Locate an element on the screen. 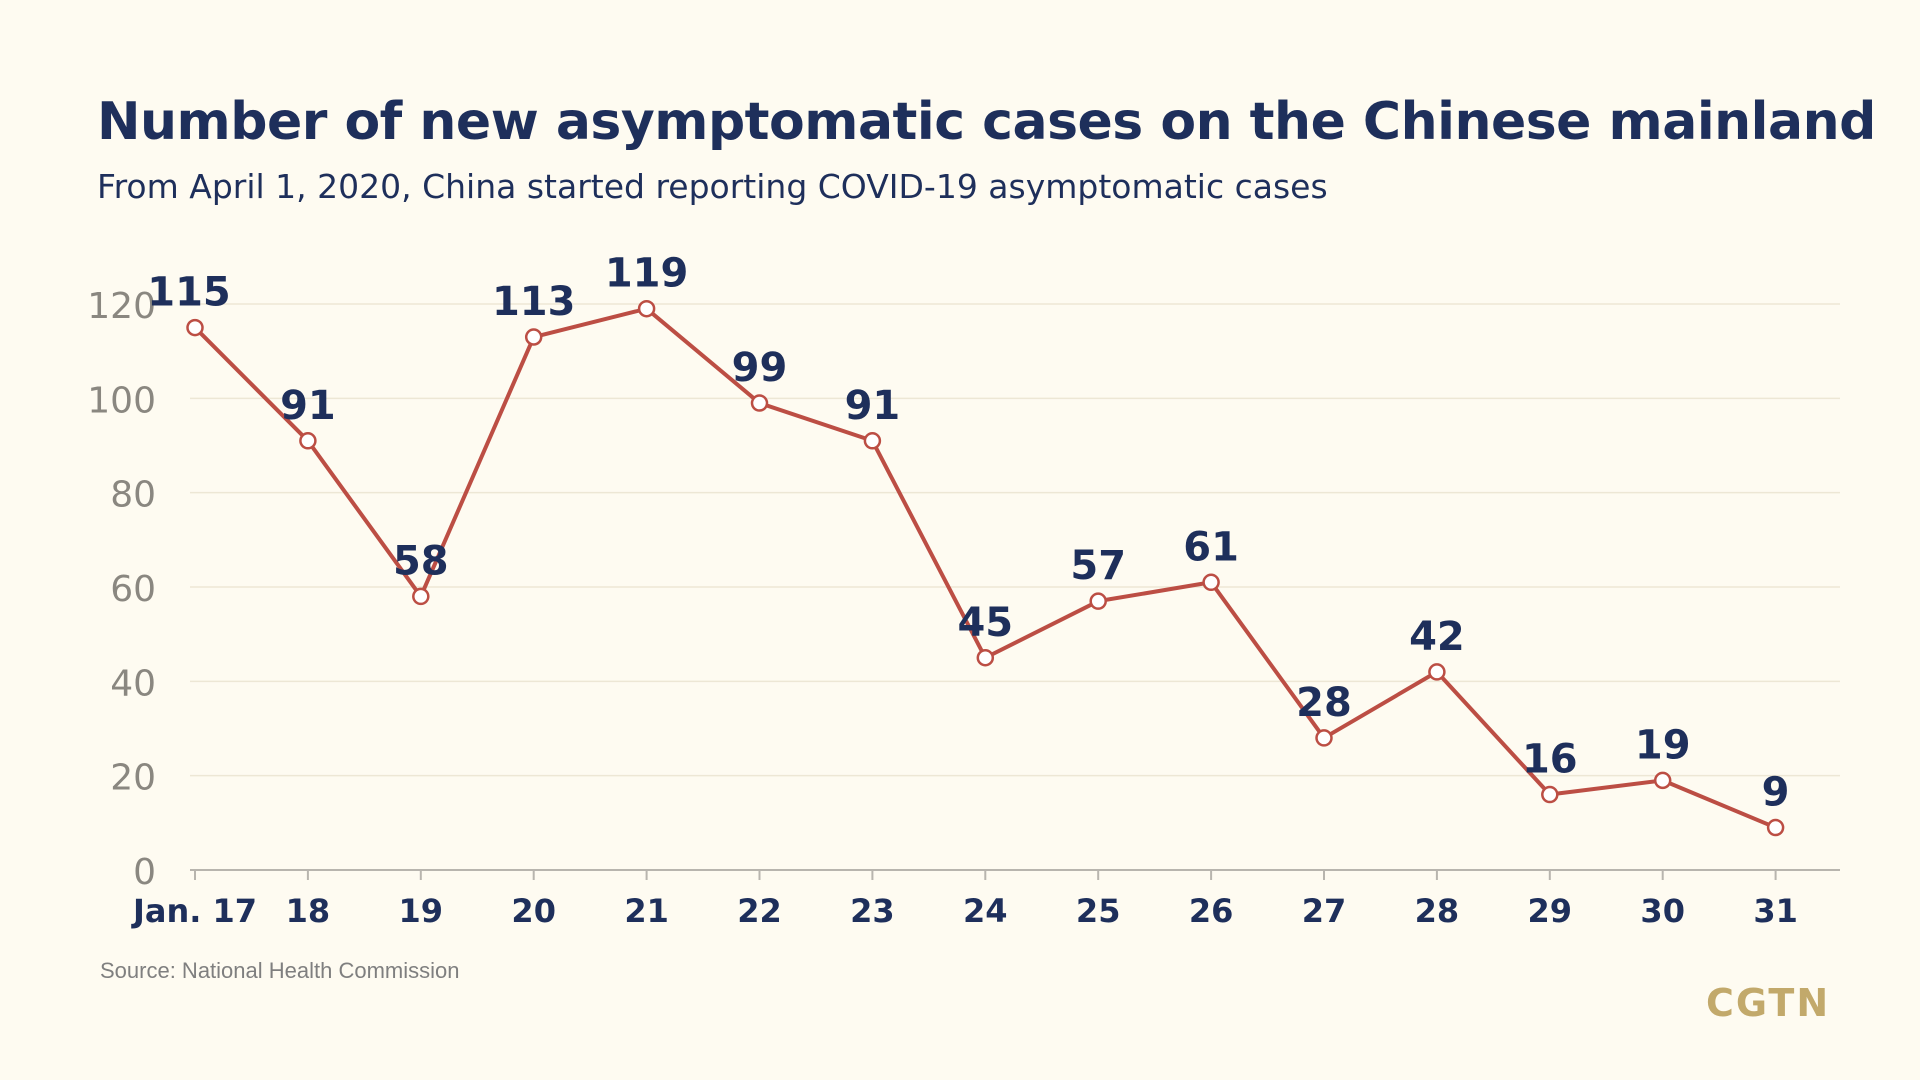  y-axis-ticks: 0 20 40 60 80 100 120 is located at coordinates (121, 589).